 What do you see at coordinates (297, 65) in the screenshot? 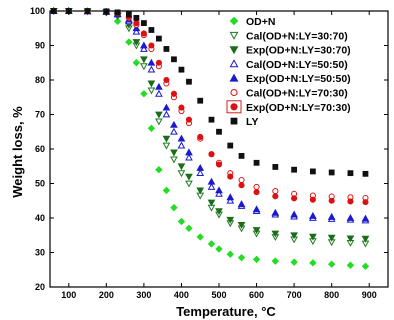
I see `legend-label: Cal(OD+N:LY=50:50)` at bounding box center [297, 65].